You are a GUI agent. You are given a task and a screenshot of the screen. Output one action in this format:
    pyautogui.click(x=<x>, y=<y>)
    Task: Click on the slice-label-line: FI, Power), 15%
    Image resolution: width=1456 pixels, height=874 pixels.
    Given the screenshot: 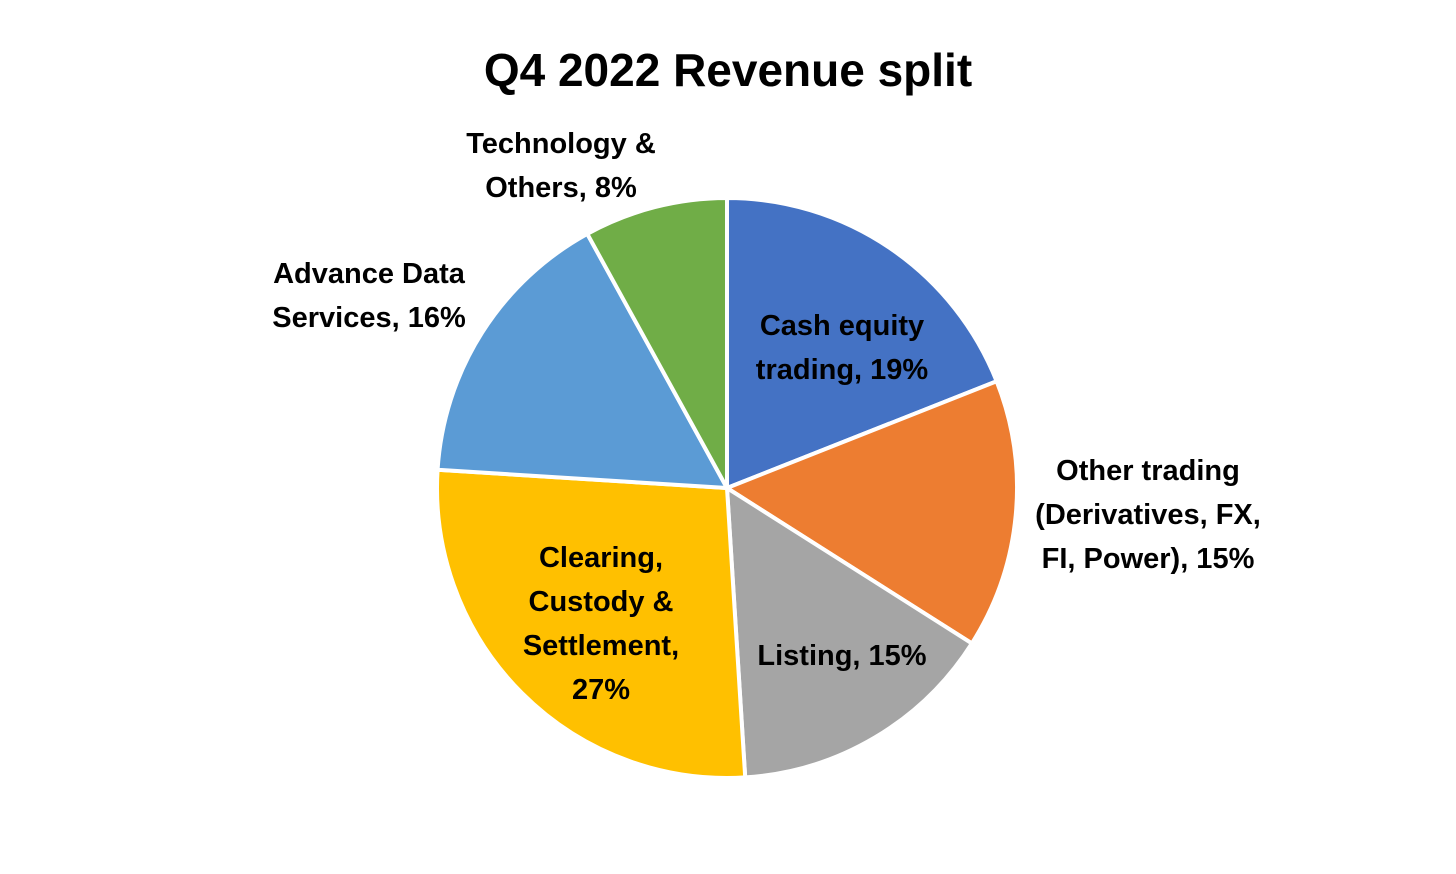 What is the action you would take?
    pyautogui.click(x=1148, y=559)
    